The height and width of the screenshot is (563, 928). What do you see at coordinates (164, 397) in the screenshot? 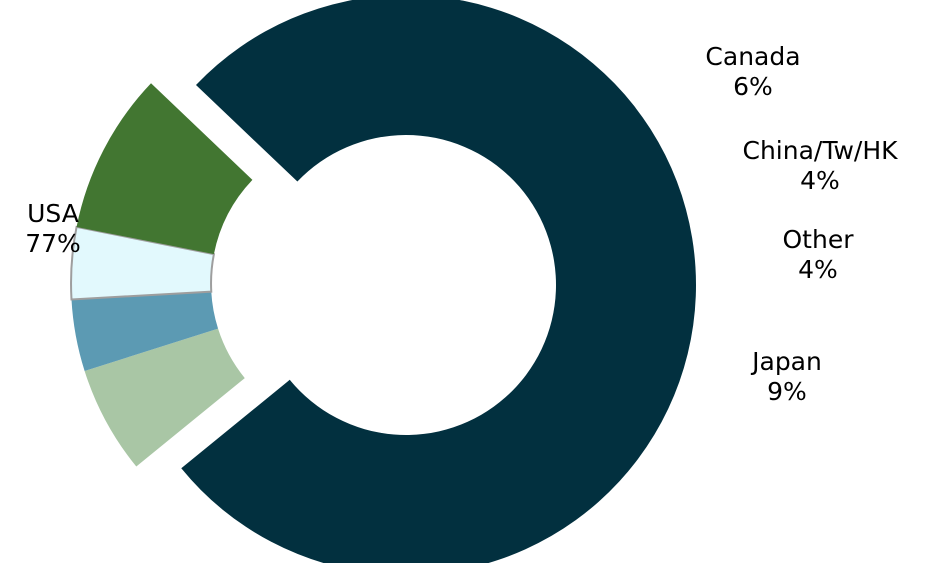
I see `slice-canada` at bounding box center [164, 397].